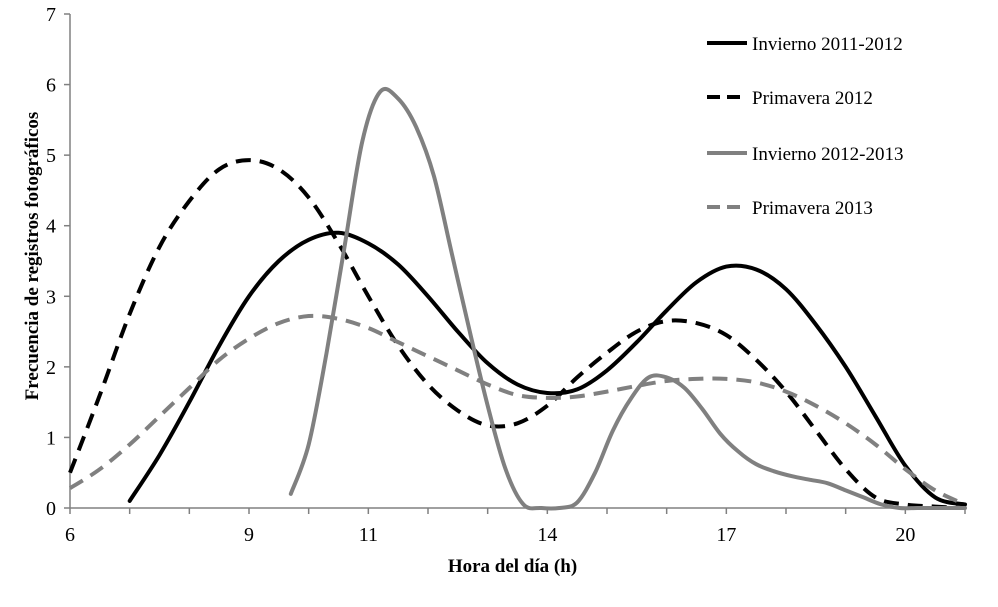  Describe the element at coordinates (368, 535) in the screenshot. I see `x-tick-label: 11` at that location.